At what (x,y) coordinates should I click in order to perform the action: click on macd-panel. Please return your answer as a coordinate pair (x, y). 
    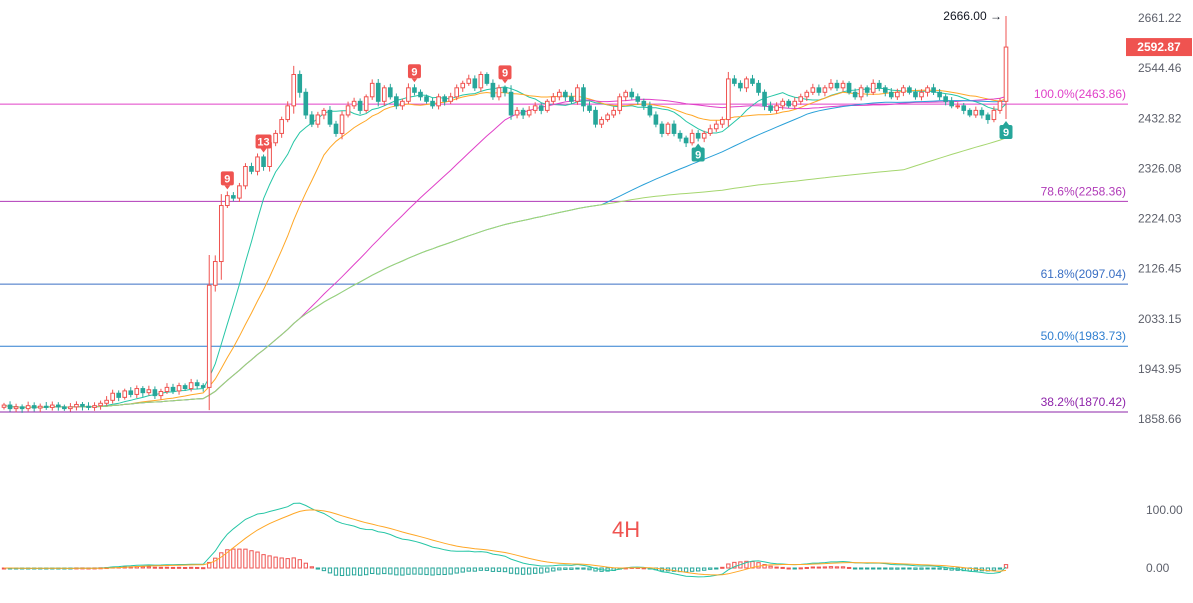
    Looking at the image, I should click on (505, 540).